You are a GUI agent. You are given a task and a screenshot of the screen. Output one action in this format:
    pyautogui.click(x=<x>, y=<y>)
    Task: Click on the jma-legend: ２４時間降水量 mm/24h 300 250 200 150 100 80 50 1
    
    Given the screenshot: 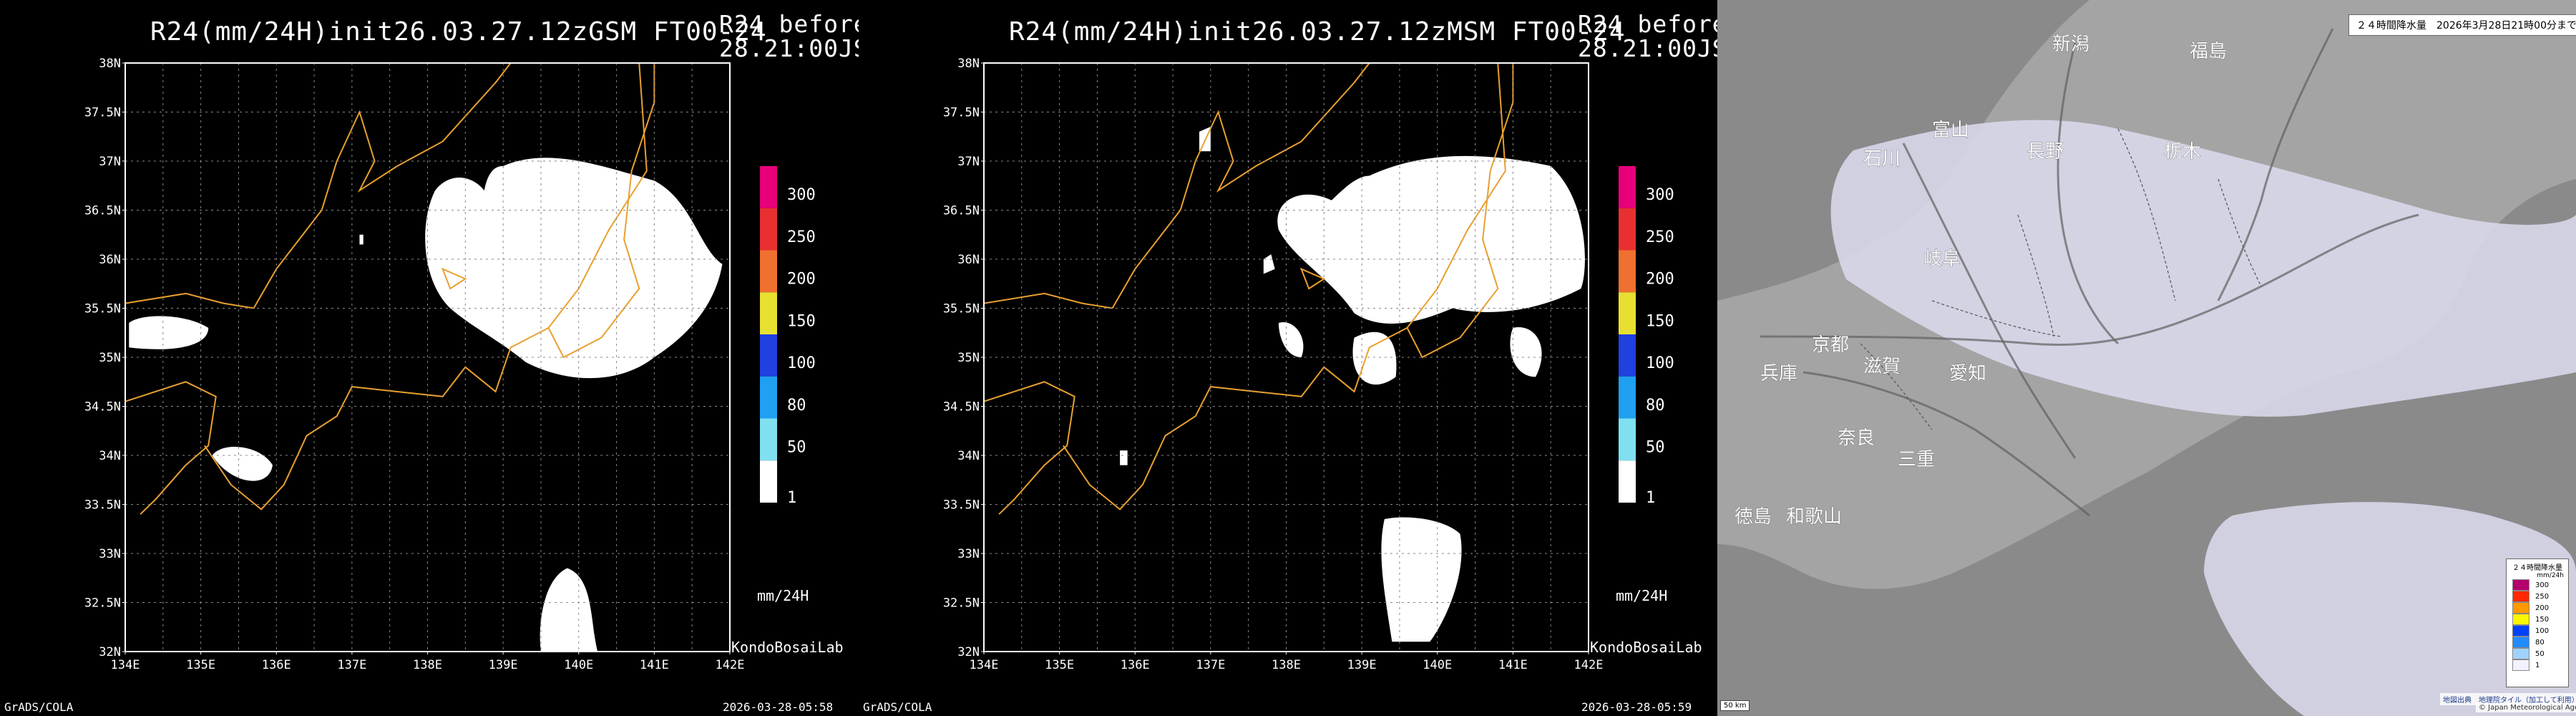 What is the action you would take?
    pyautogui.click(x=2537, y=622)
    